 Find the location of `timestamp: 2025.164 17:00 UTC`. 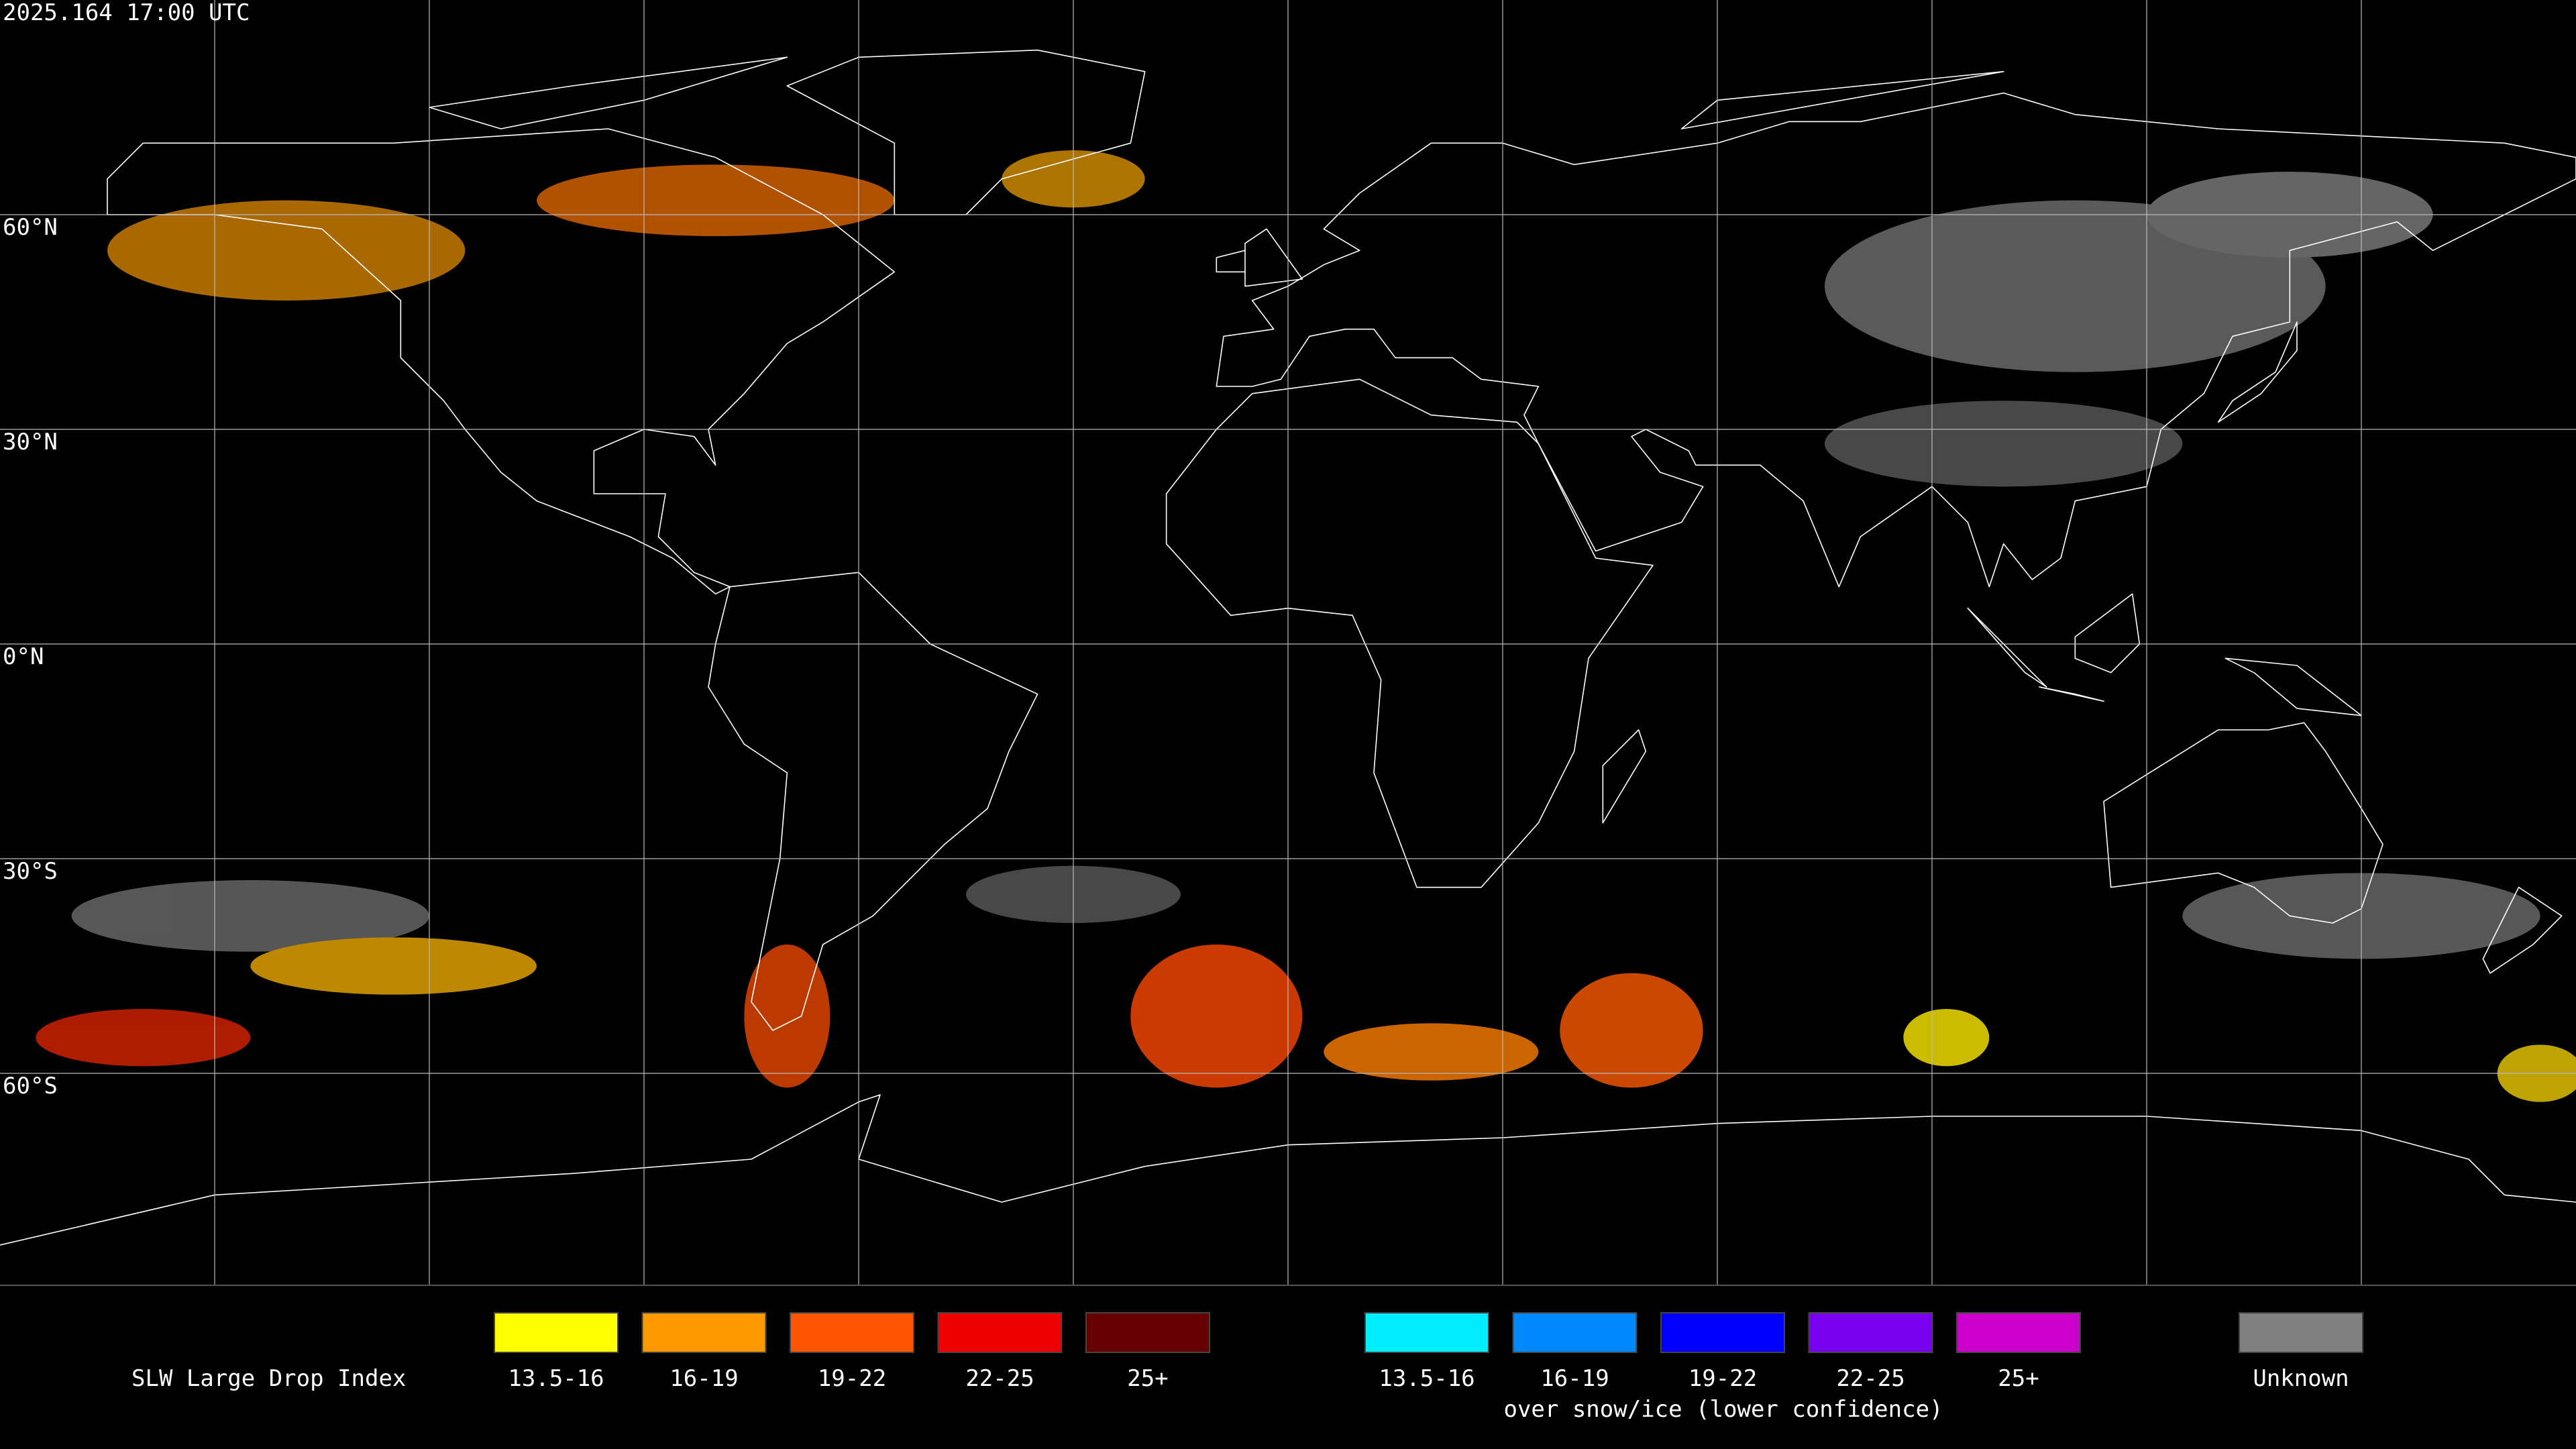

timestamp: 2025.164 17:00 UTC is located at coordinates (126, 13).